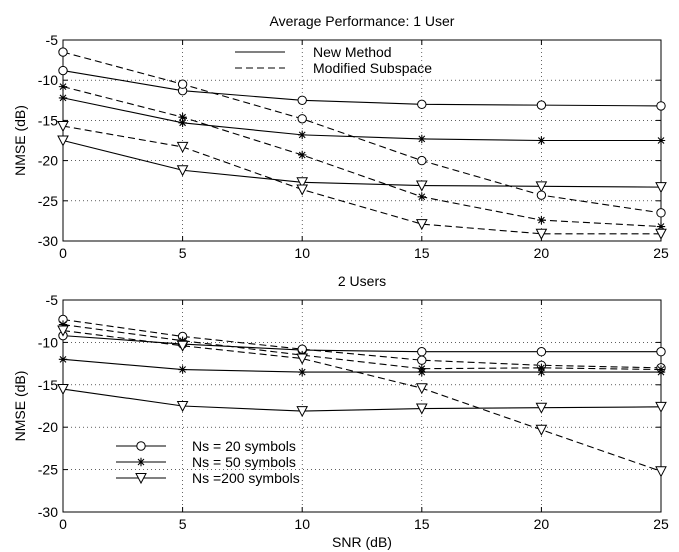  Describe the element at coordinates (244, 462) in the screenshot. I see `legend-label: Ns = 50 symbols` at that location.